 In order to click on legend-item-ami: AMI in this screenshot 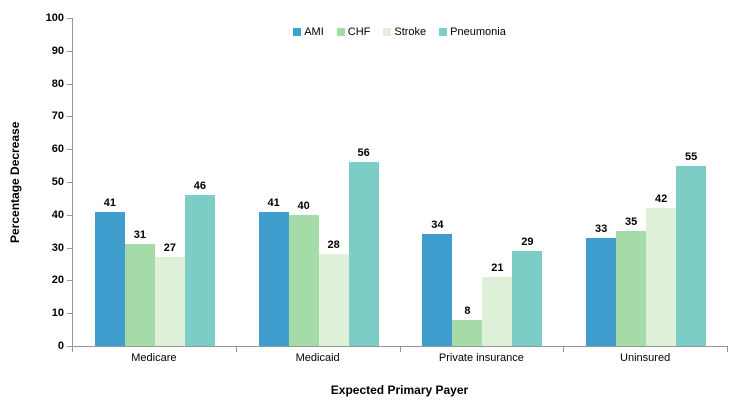, I will do `click(308, 32)`.